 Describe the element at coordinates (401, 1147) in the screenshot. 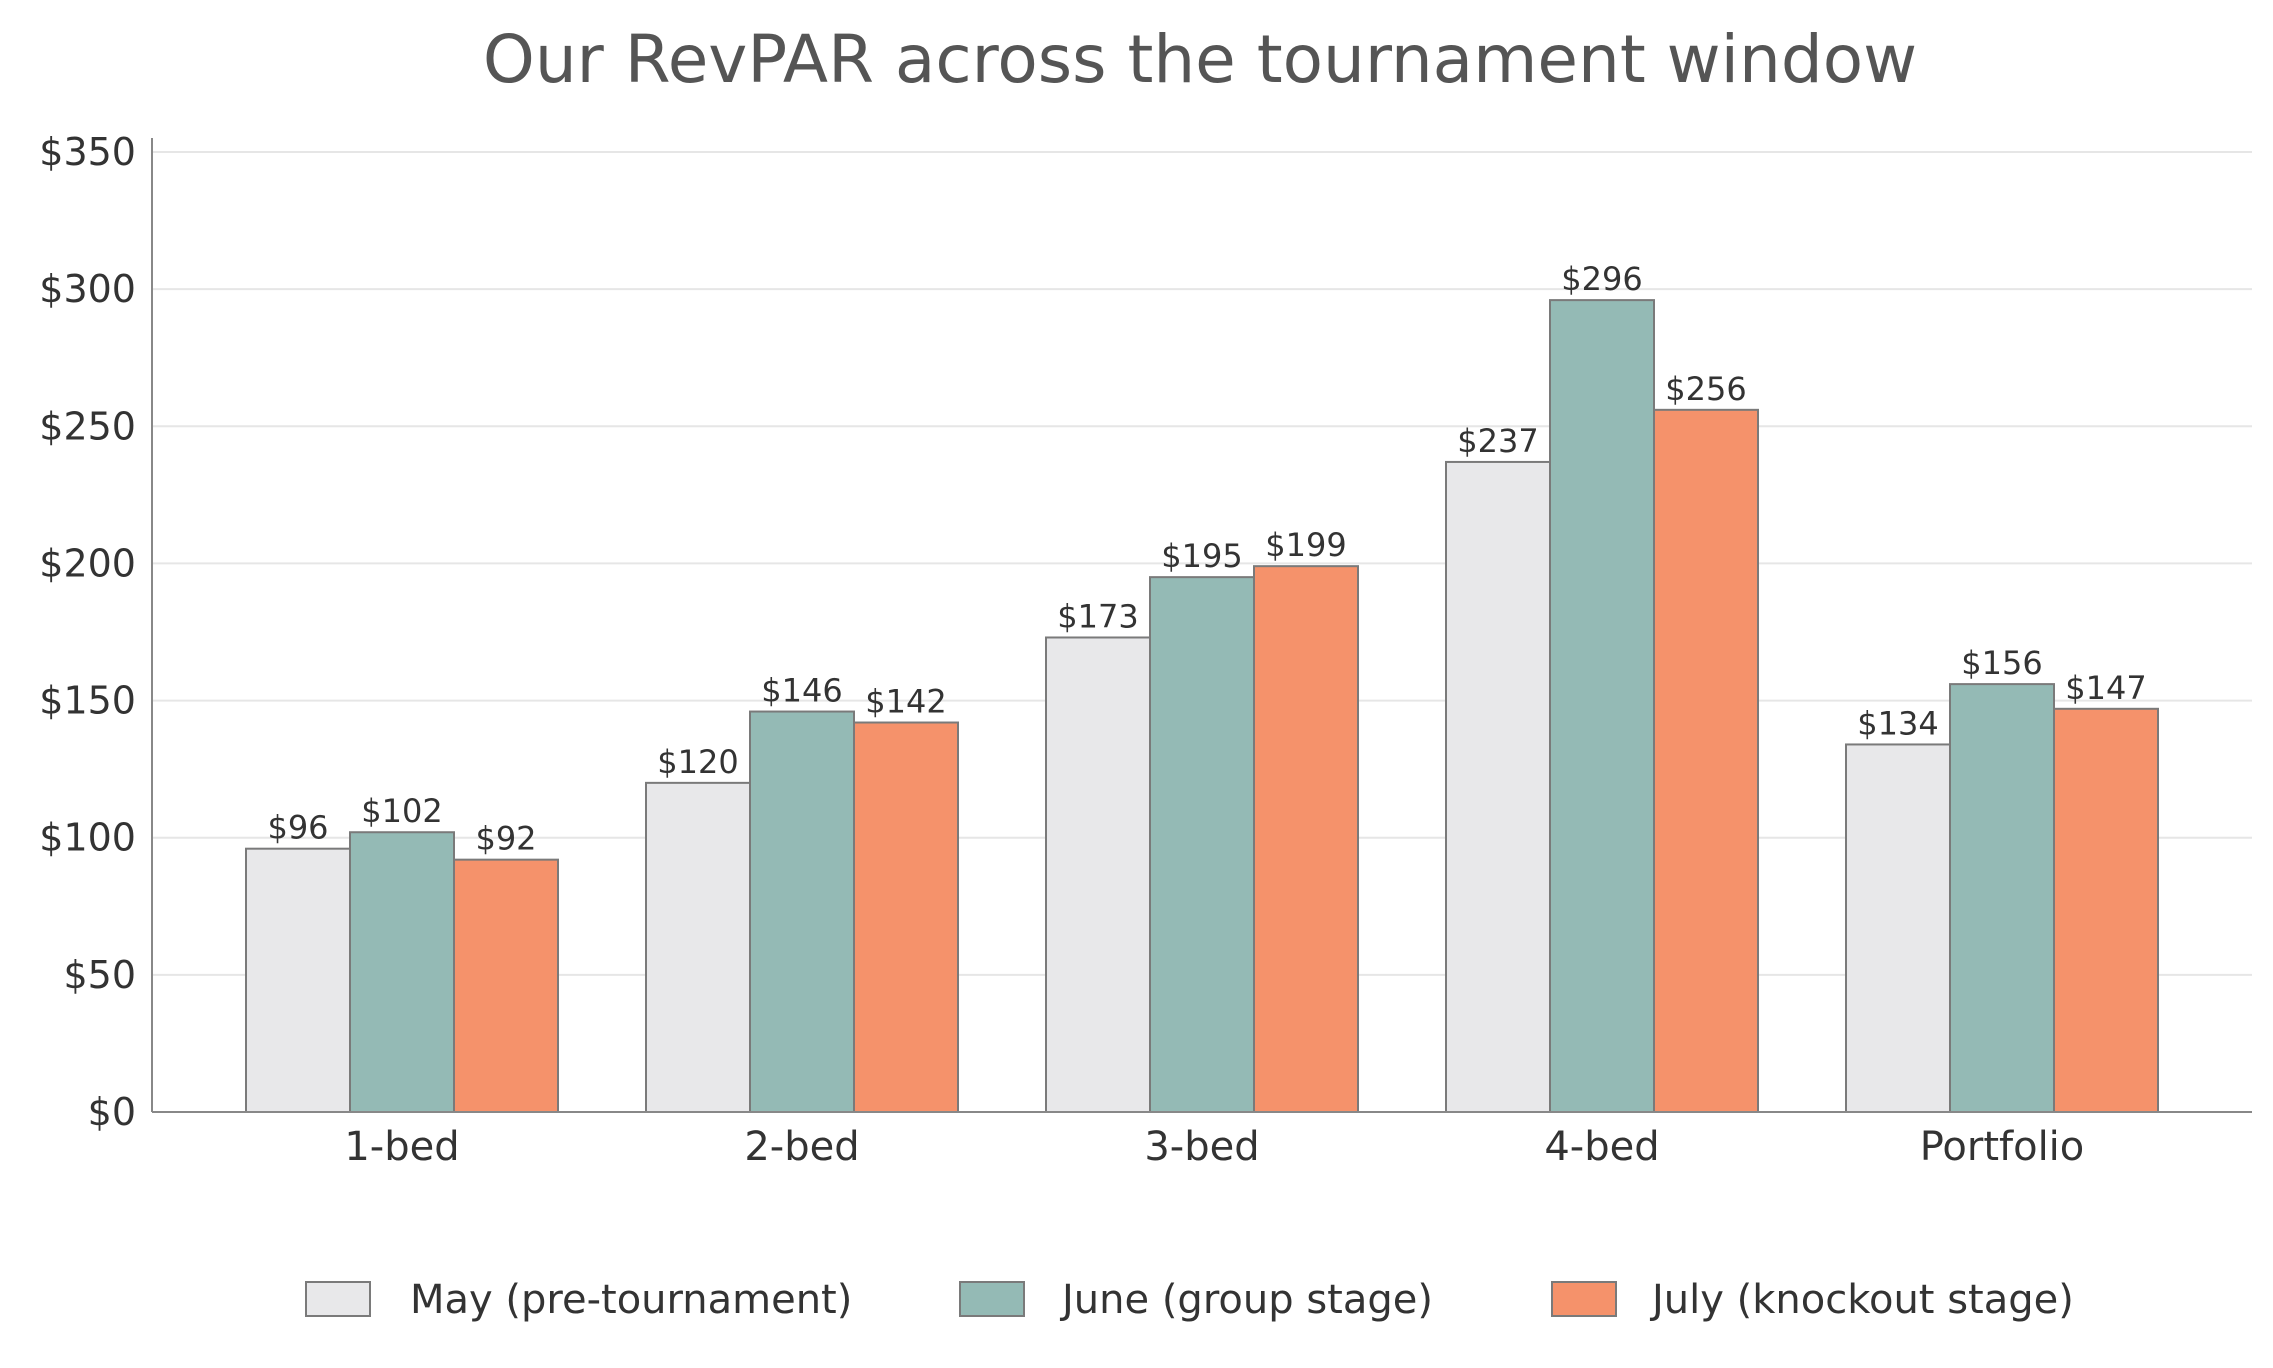

I see `x-tick-label: 1-bed` at that location.